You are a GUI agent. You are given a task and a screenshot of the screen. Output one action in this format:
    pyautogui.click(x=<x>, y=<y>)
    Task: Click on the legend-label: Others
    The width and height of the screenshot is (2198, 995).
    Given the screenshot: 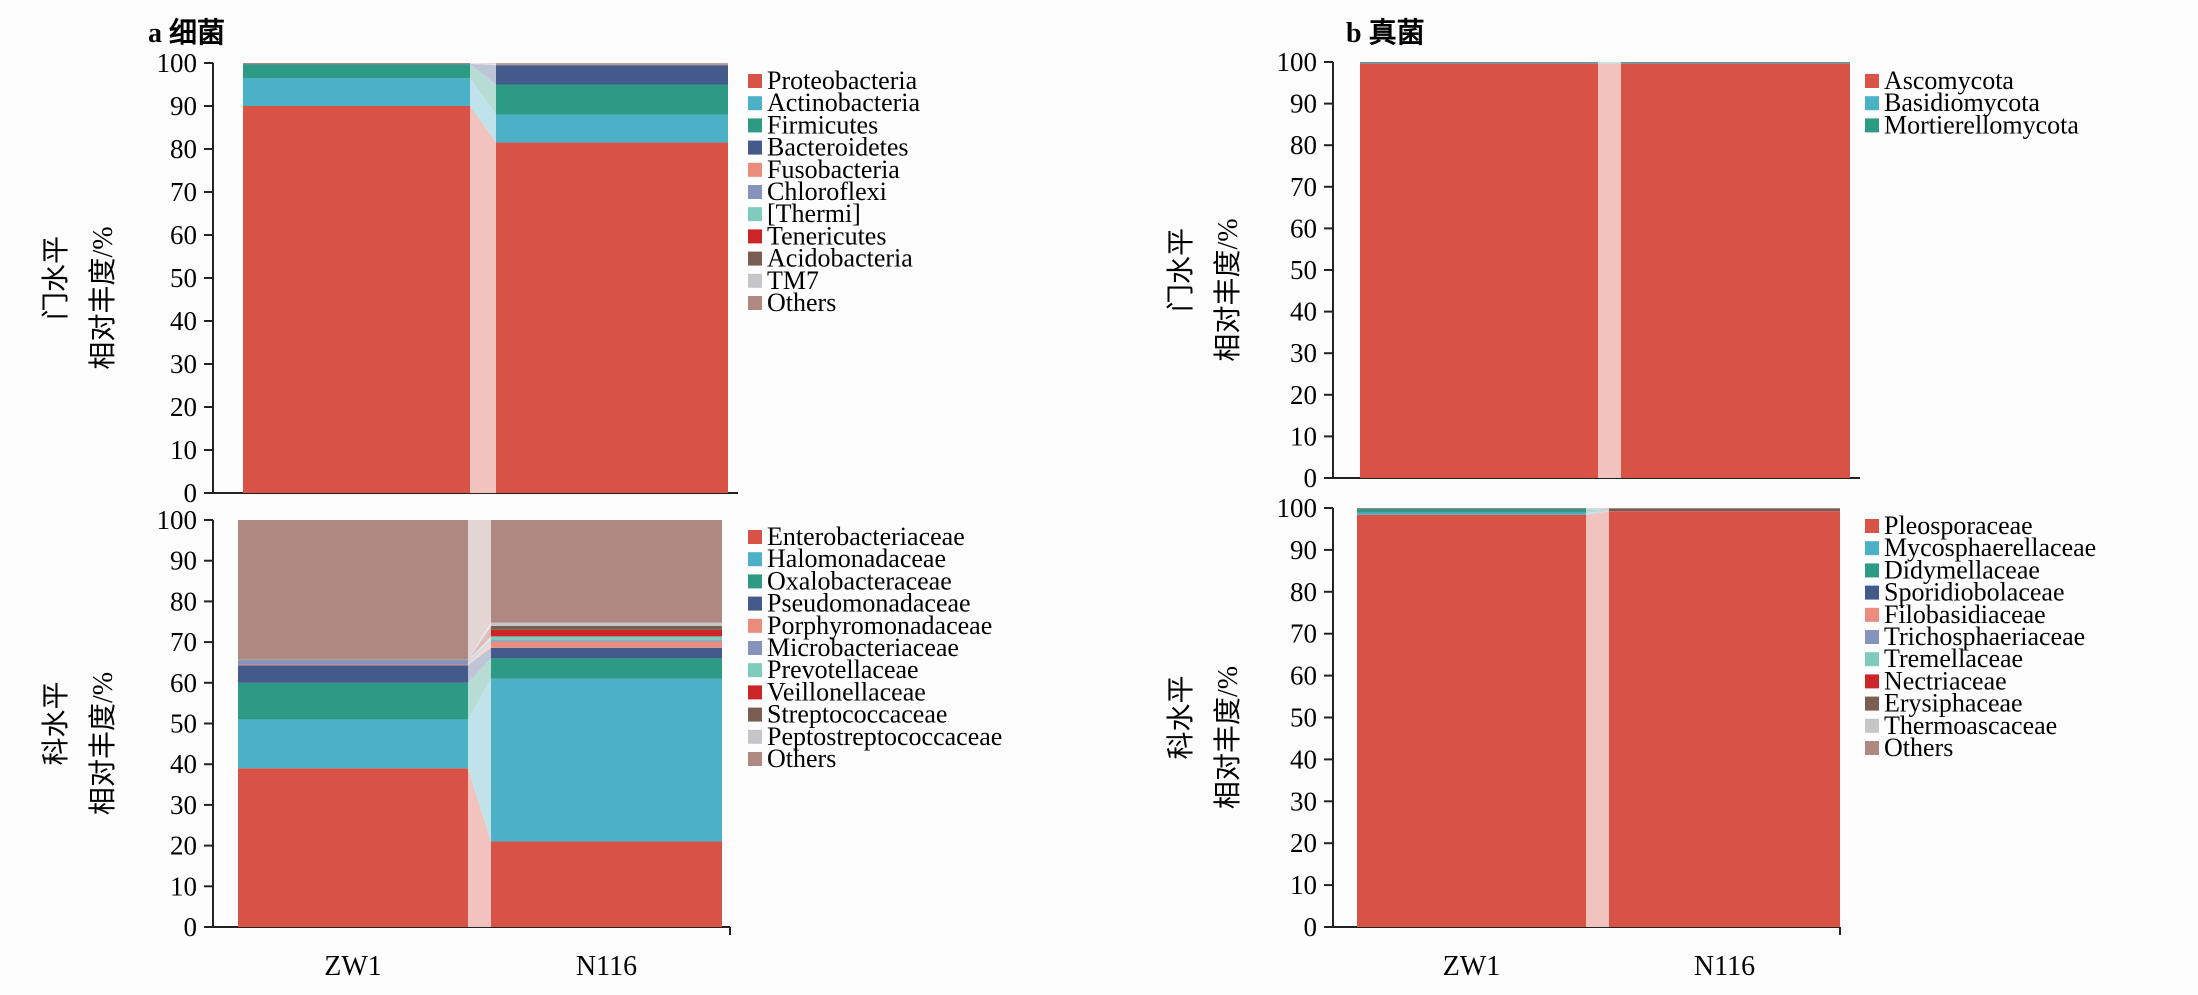 What is the action you would take?
    pyautogui.click(x=801, y=302)
    